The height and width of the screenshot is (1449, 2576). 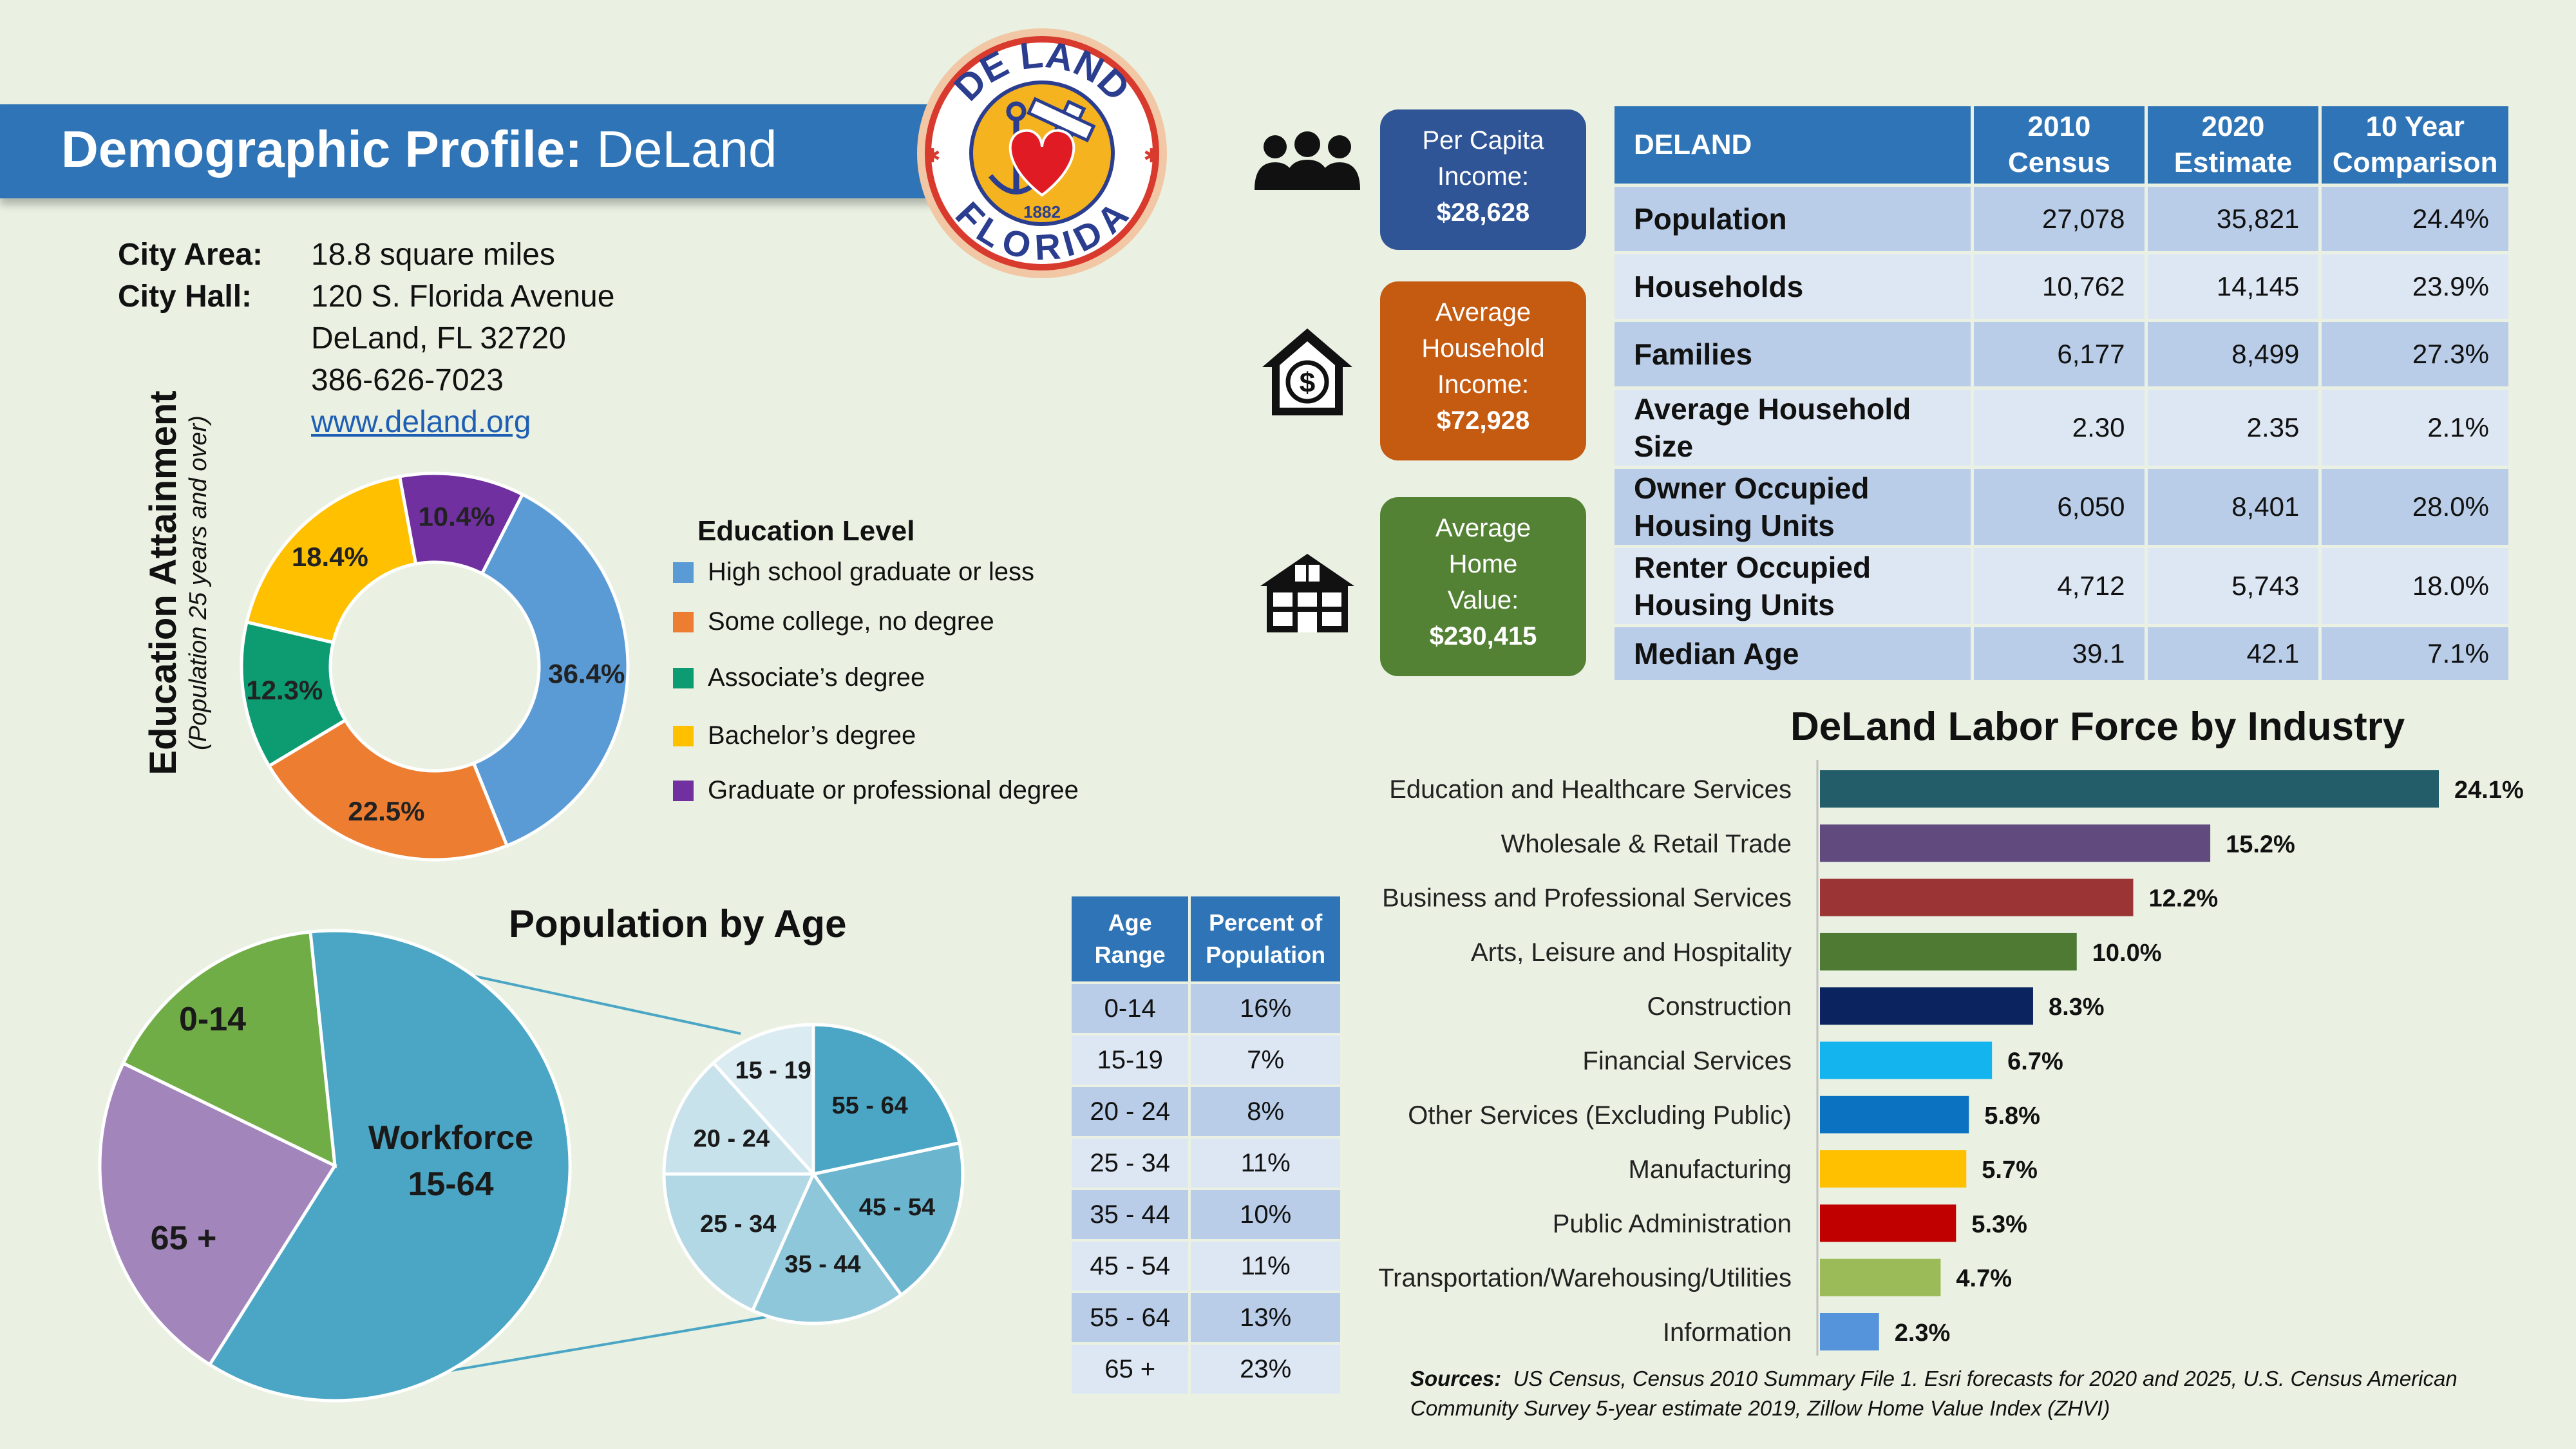 What do you see at coordinates (2233, 219) in the screenshot?
I see `table-cell: 35,821` at bounding box center [2233, 219].